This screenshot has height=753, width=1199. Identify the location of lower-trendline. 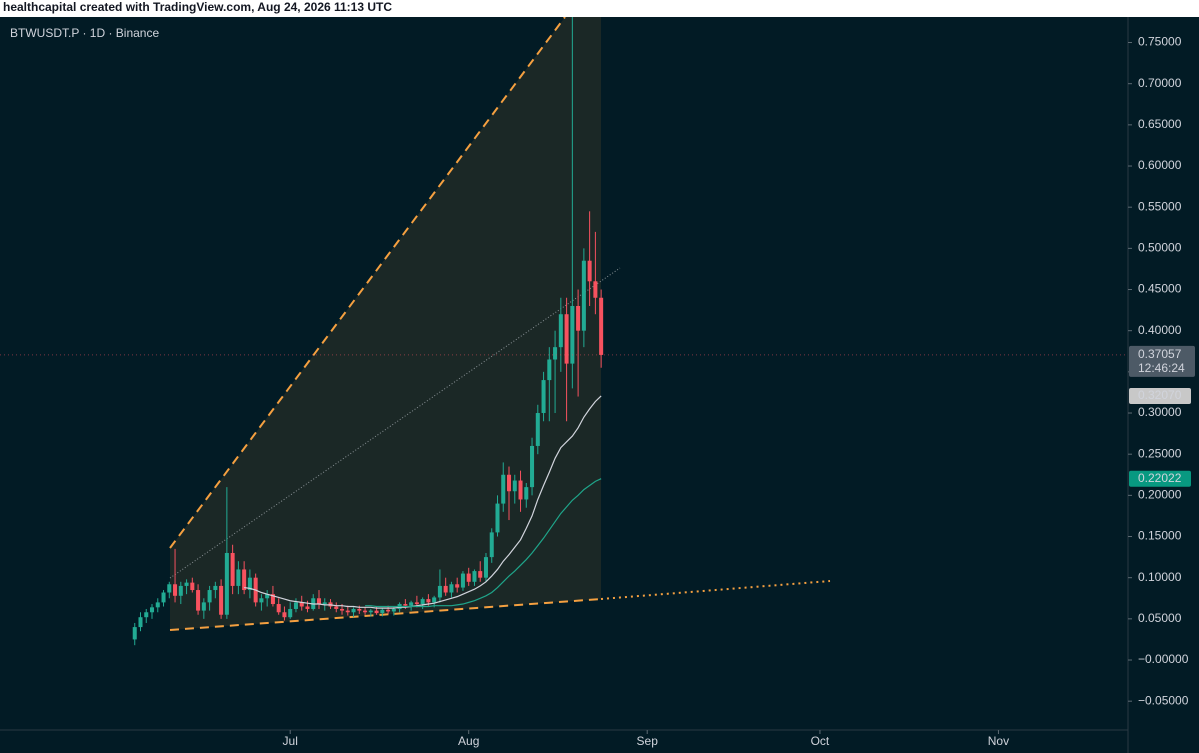
(385, 614).